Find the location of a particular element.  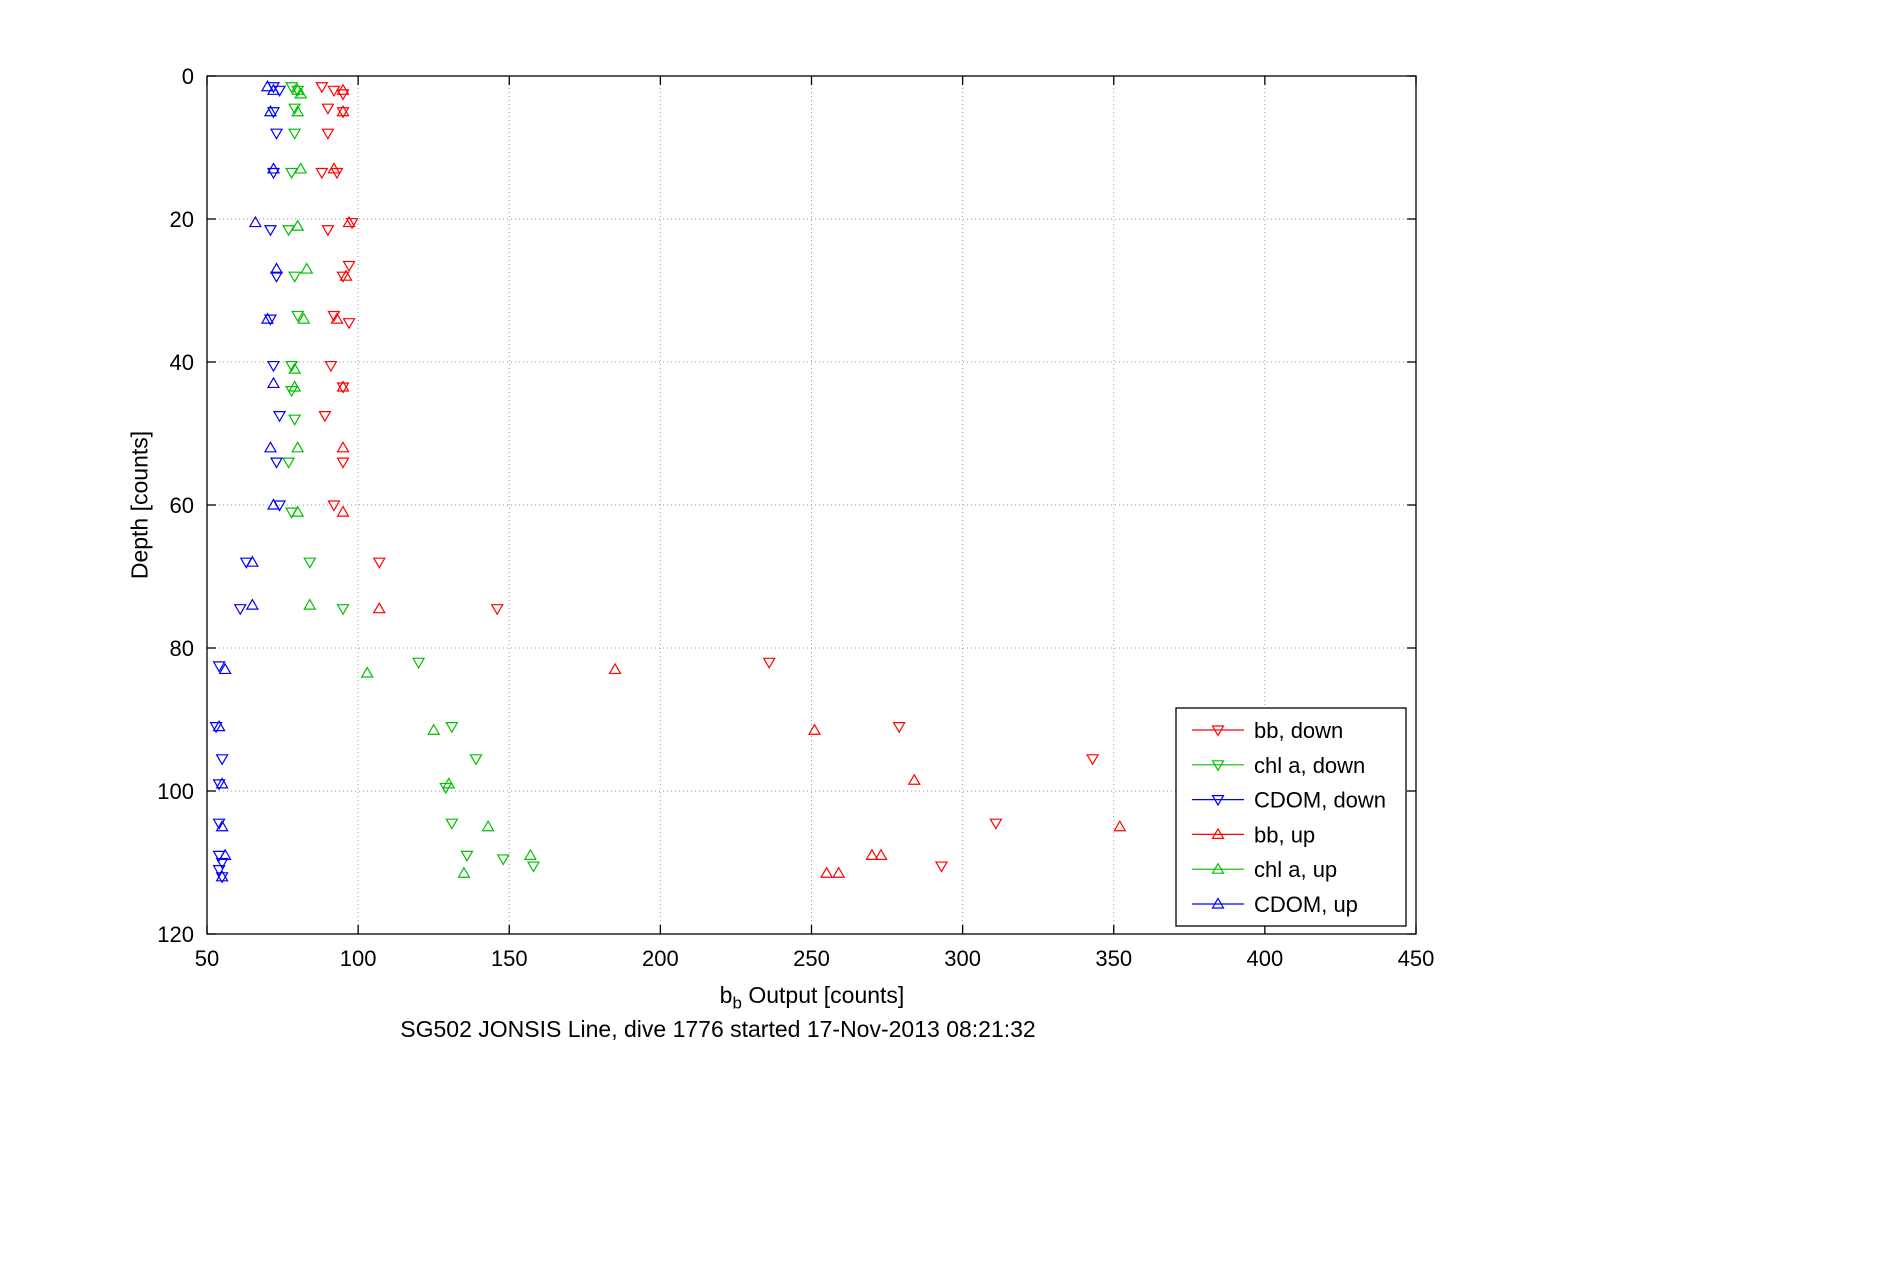

x-tick-label: 200 is located at coordinates (660, 958).